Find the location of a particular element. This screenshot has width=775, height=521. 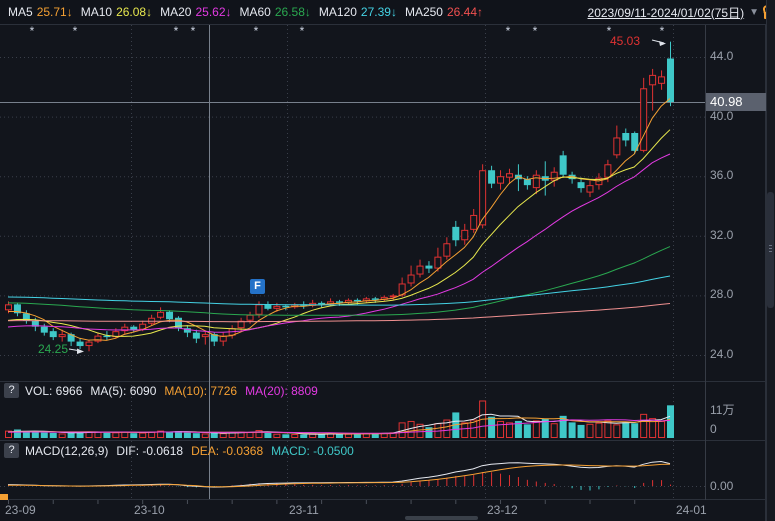

price-tick-label: 32.0 is located at coordinates (722, 234).